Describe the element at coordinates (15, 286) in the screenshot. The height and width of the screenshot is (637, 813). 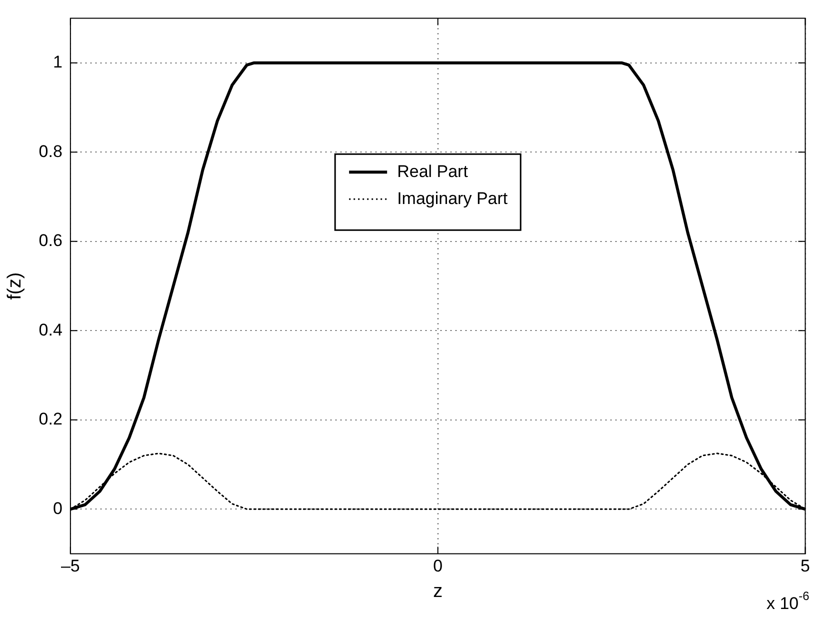
I see `y-axis-title: f(z)` at that location.